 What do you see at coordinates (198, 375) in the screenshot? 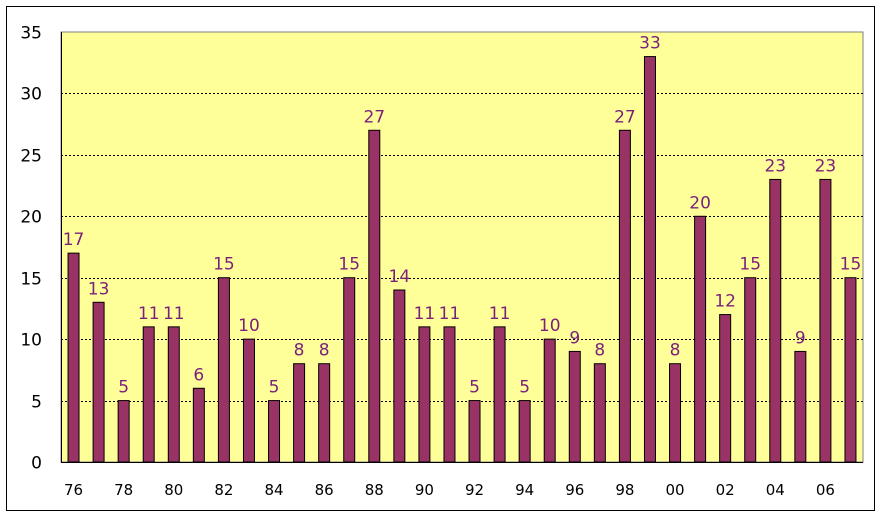
I see `data-label: 6` at bounding box center [198, 375].